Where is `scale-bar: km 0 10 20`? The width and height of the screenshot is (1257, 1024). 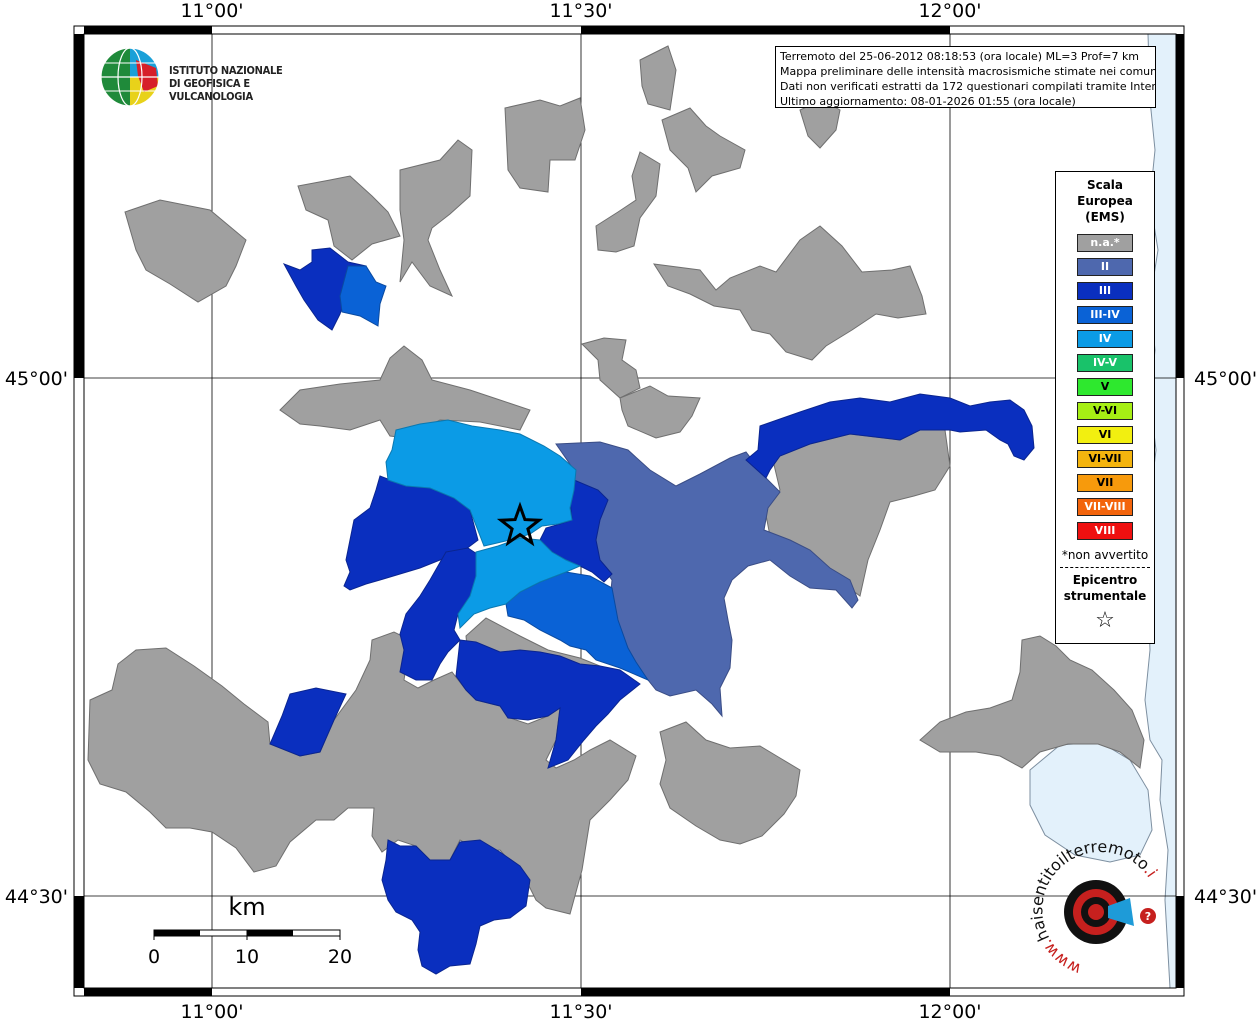
scale-bar: km 0 10 20 is located at coordinates (250, 930).